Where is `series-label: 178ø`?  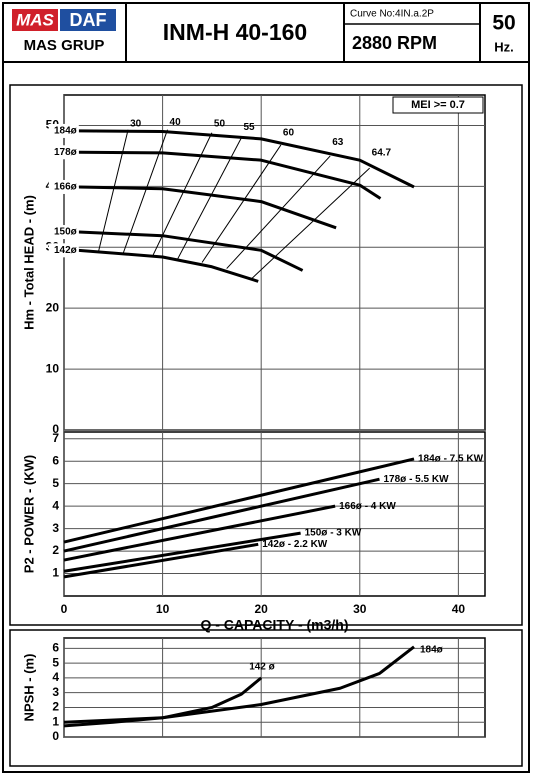
series-label: 178ø is located at coordinates (66, 152).